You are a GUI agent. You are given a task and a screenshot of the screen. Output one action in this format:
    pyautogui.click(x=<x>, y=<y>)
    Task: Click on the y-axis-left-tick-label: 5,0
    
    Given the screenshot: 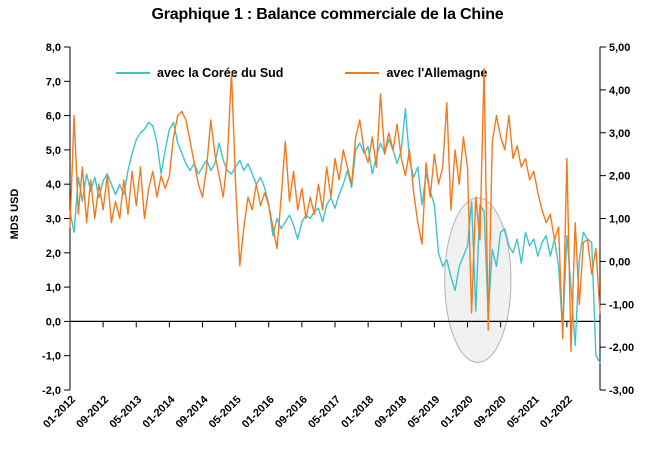 What is the action you would take?
    pyautogui.click(x=53, y=151)
    